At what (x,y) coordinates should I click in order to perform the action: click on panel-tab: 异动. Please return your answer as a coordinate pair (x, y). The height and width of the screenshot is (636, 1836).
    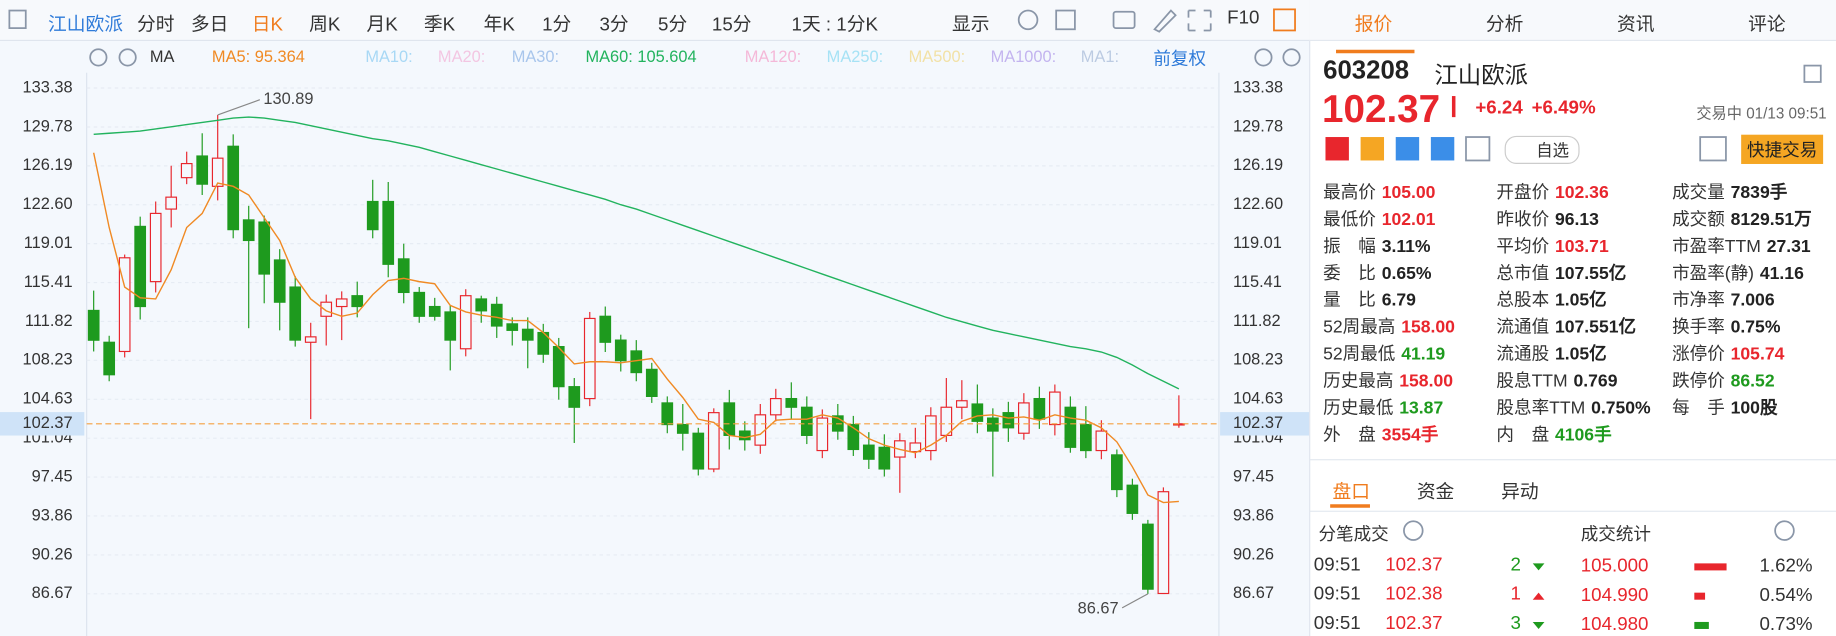
    Looking at the image, I should click on (1520, 492).